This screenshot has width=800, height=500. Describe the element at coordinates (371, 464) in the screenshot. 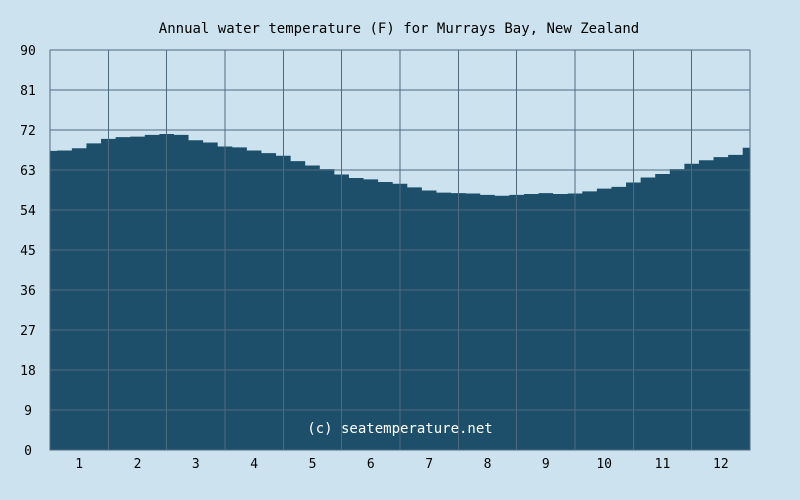

I see `x-tick-label-6: 6` at that location.